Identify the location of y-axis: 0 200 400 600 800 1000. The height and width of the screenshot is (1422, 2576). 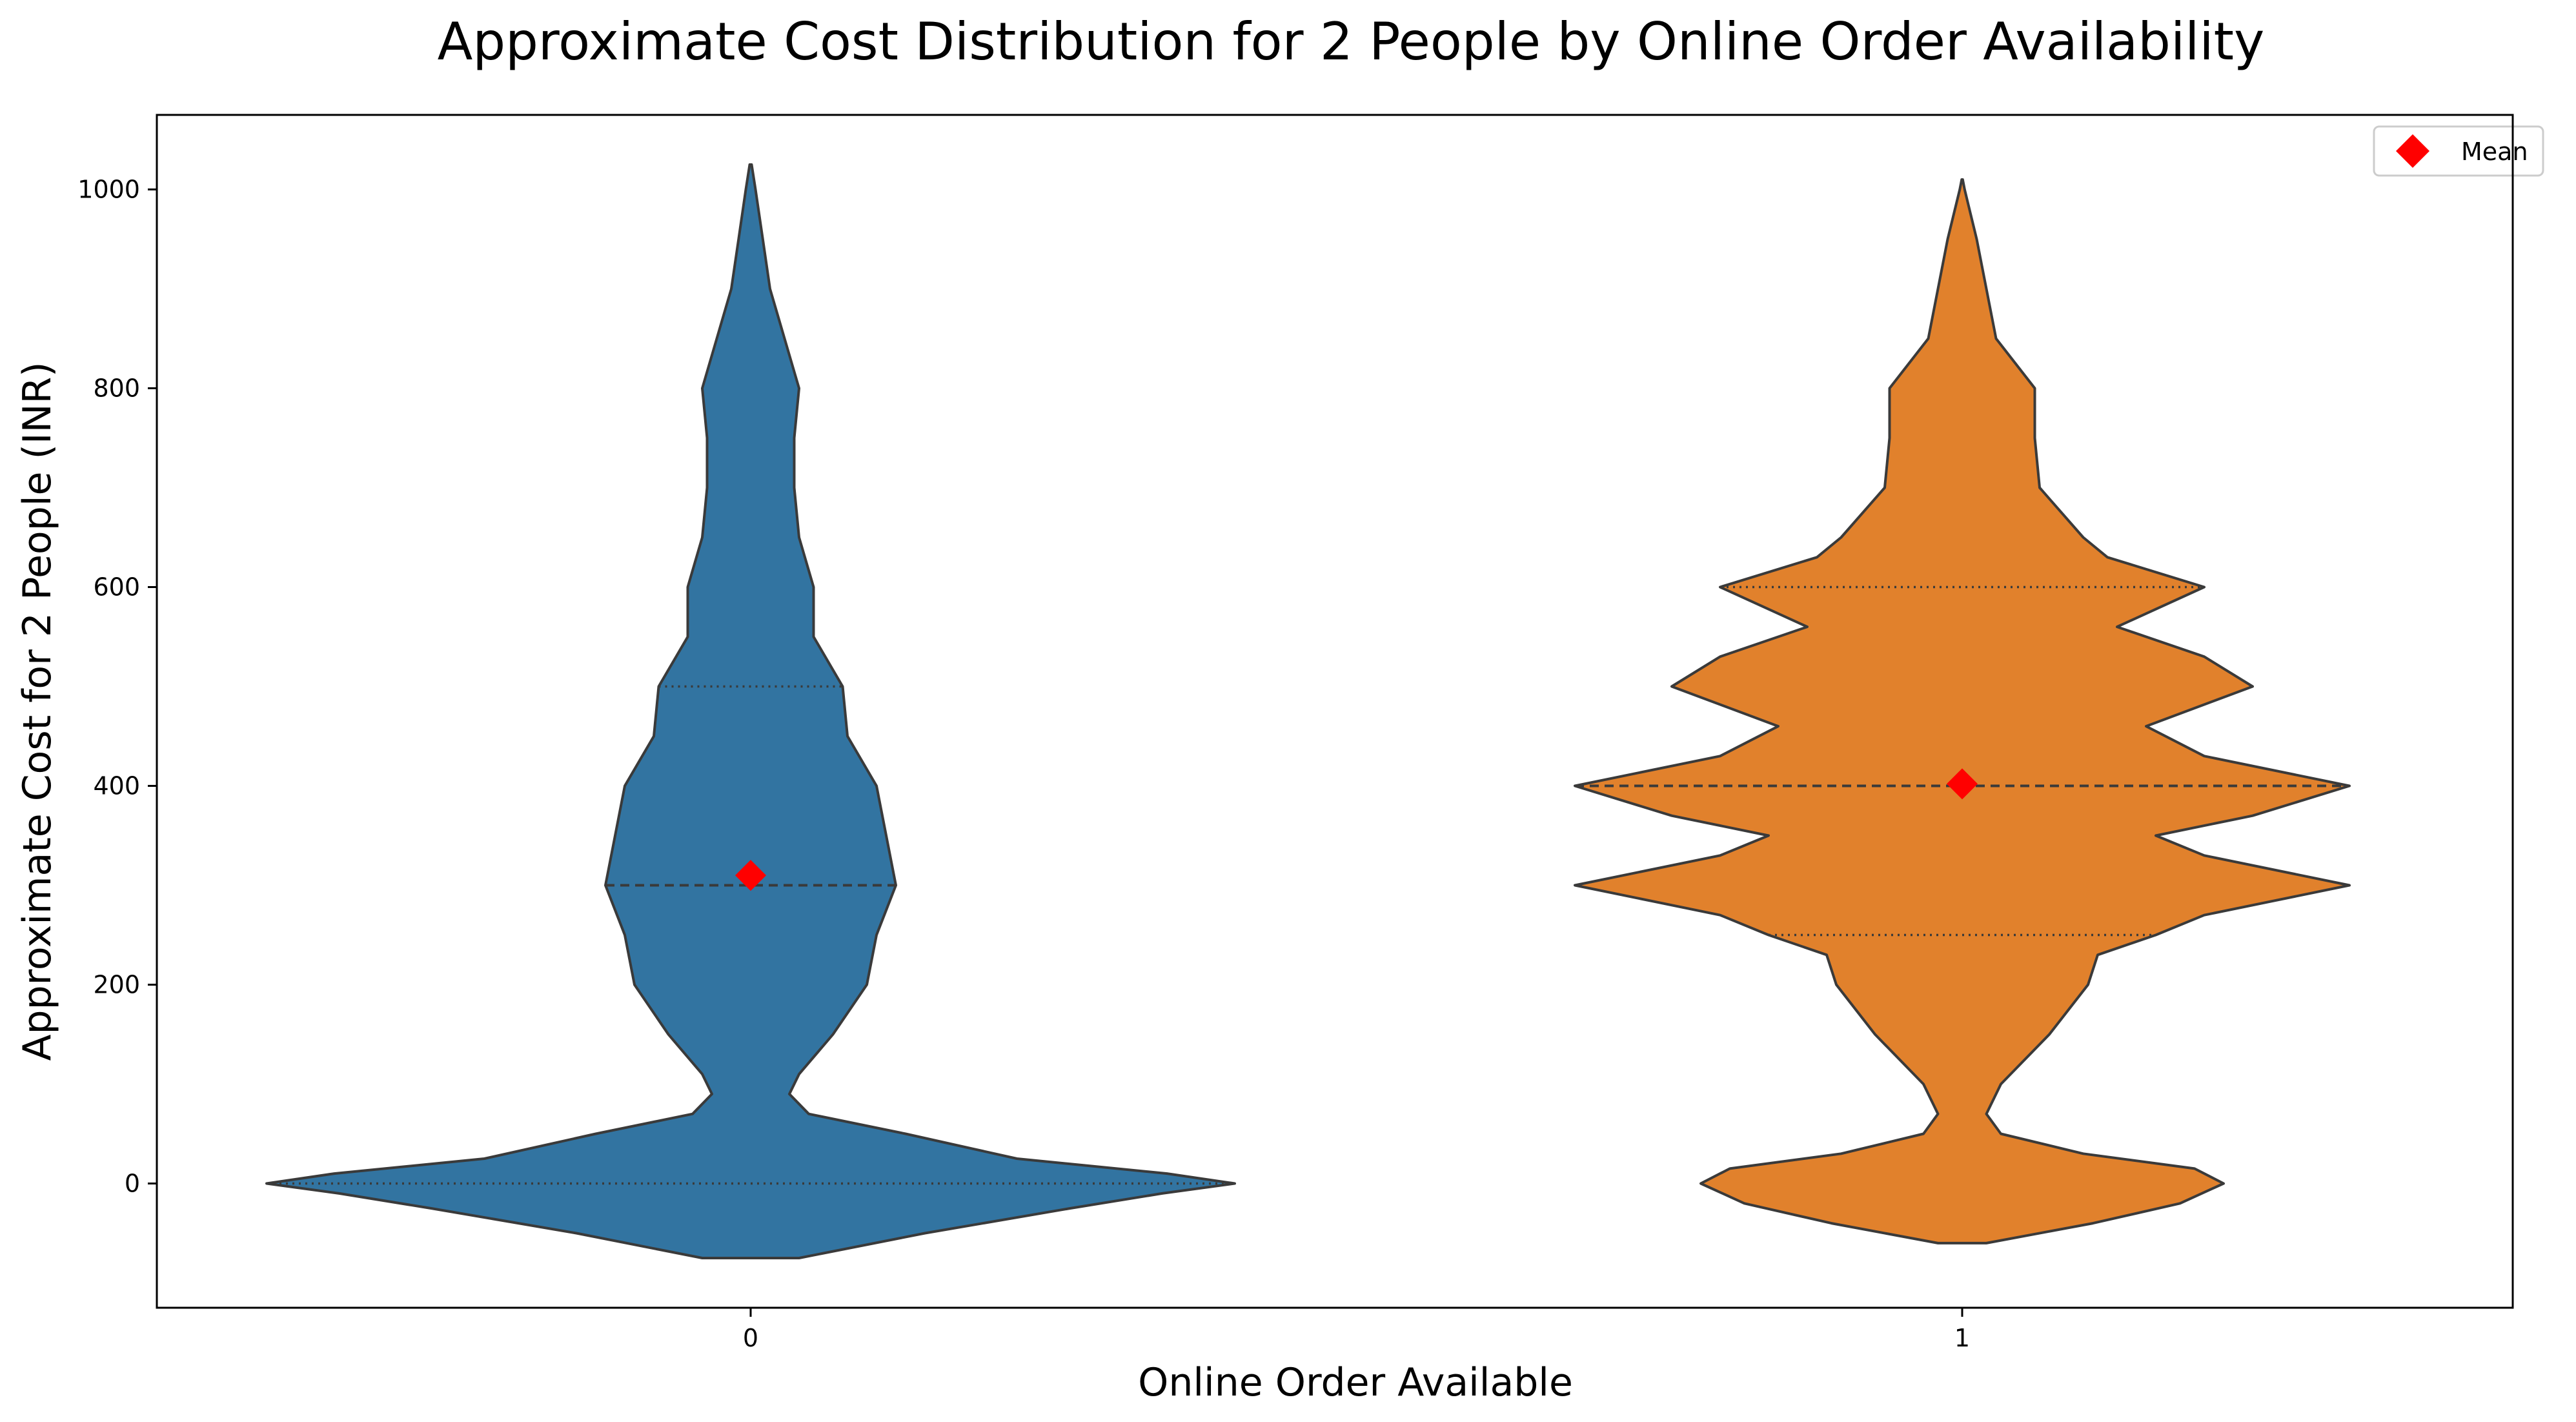
(117, 687).